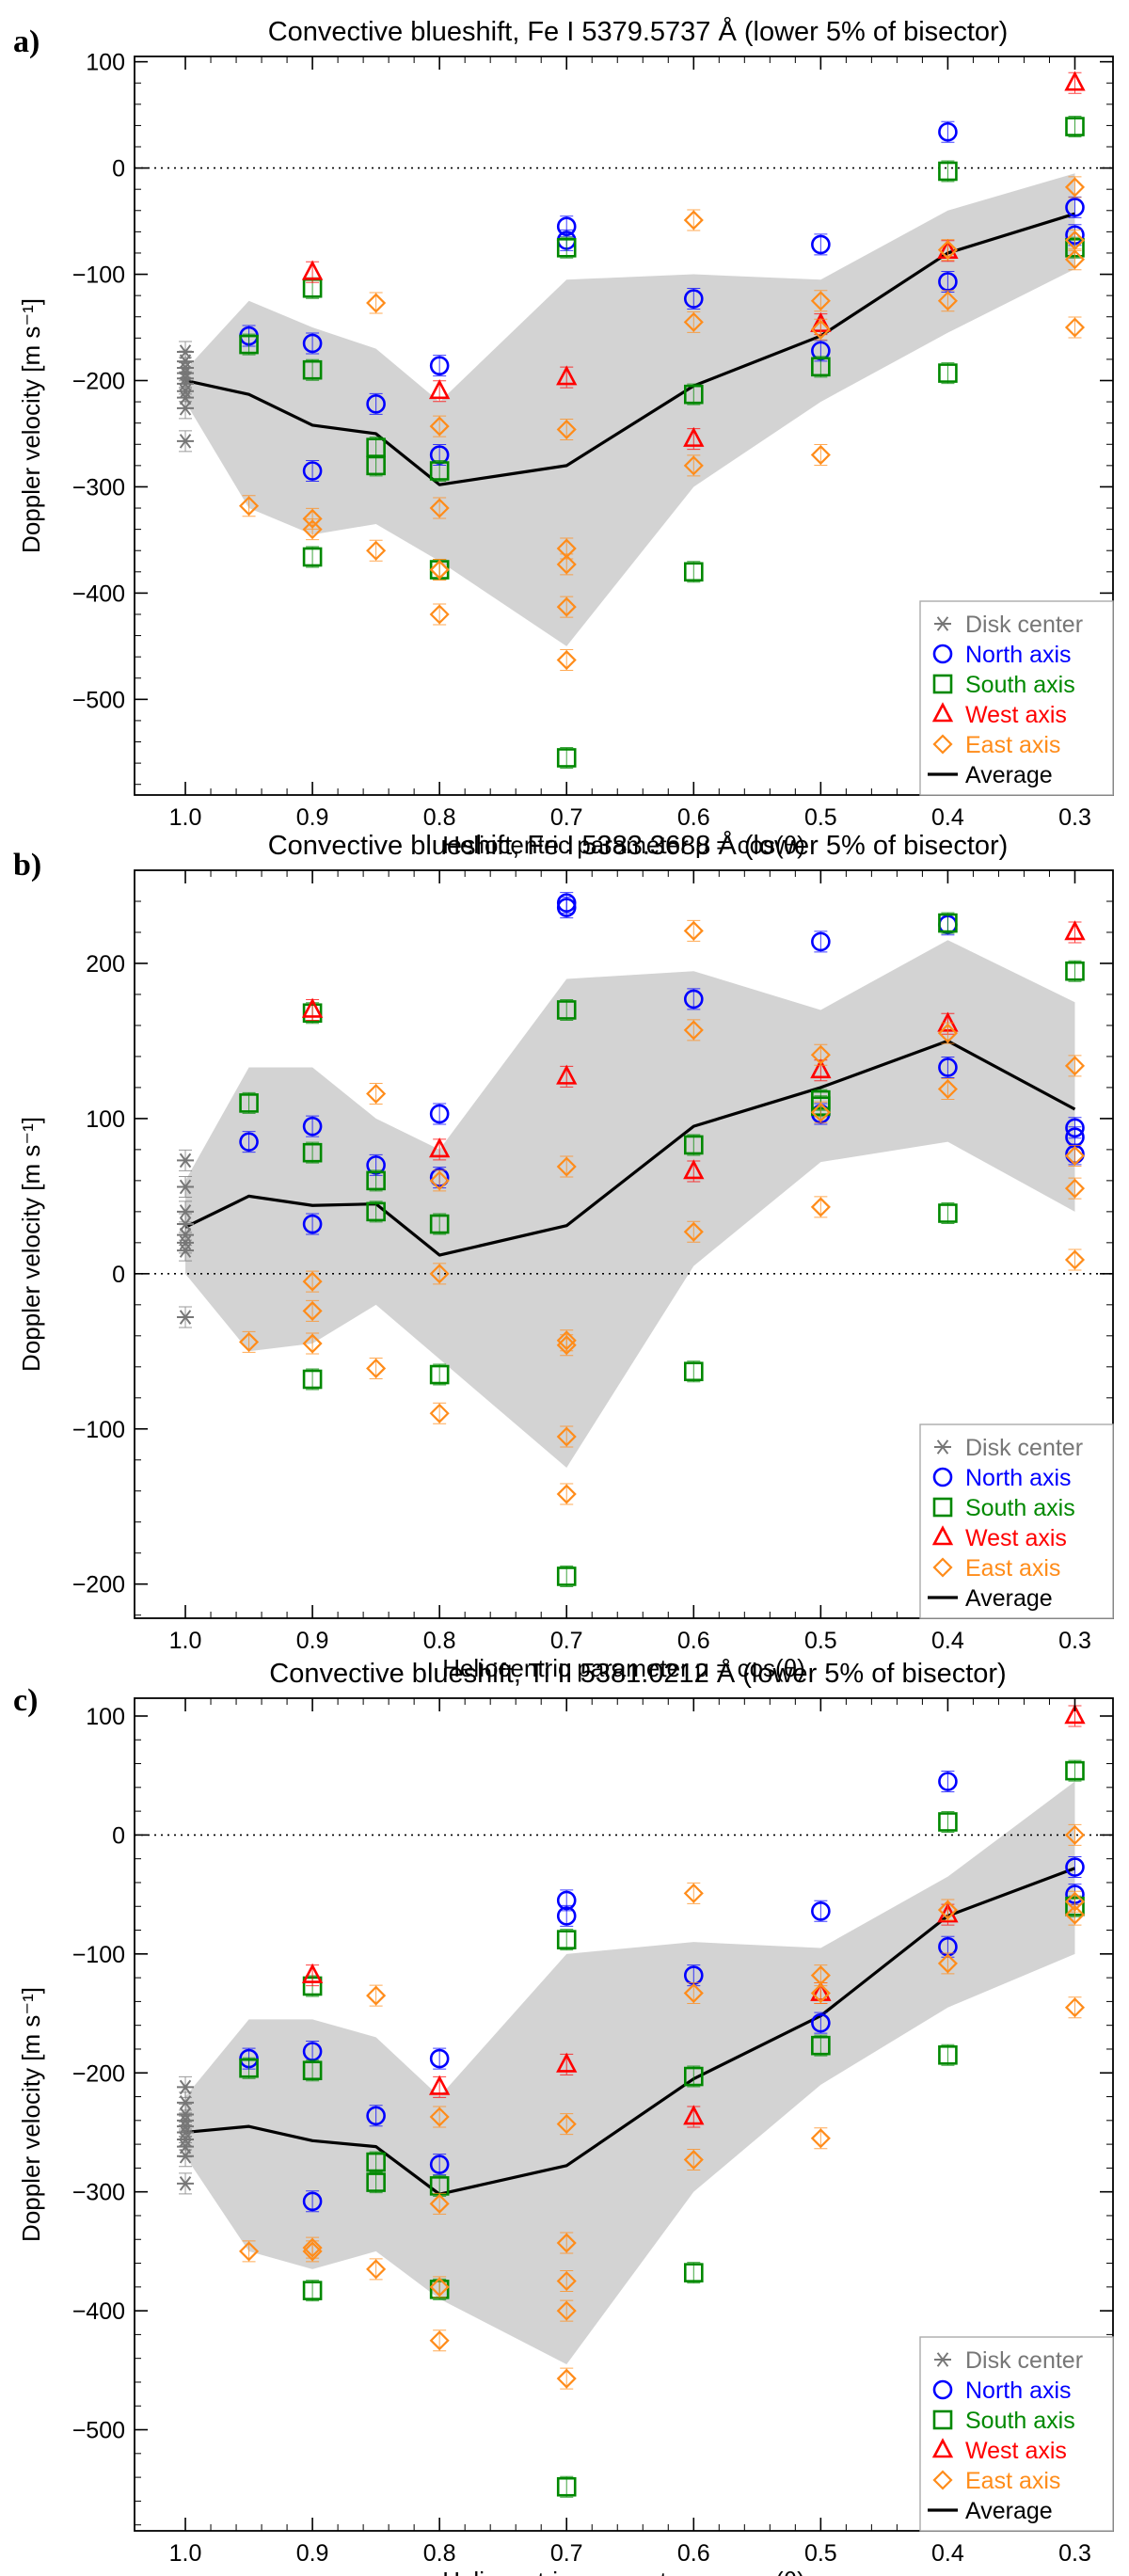 Image resolution: width=1129 pixels, height=2576 pixels. Describe the element at coordinates (439, 2553) in the screenshot. I see `x-tick-label: 0.8` at that location.